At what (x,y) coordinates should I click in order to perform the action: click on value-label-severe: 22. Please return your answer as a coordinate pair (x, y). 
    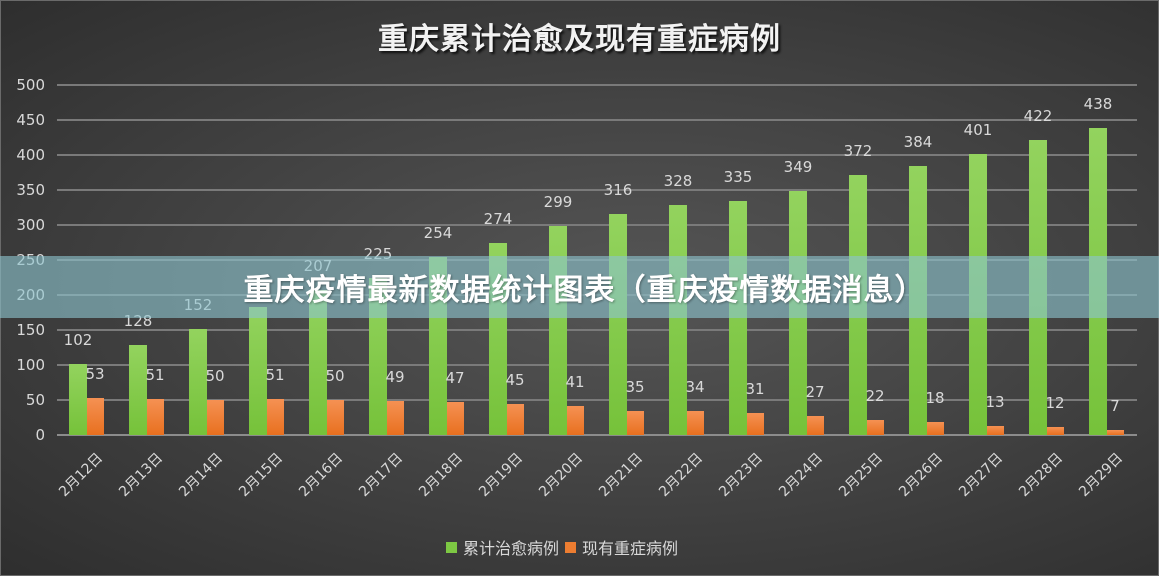
    Looking at the image, I should click on (875, 395).